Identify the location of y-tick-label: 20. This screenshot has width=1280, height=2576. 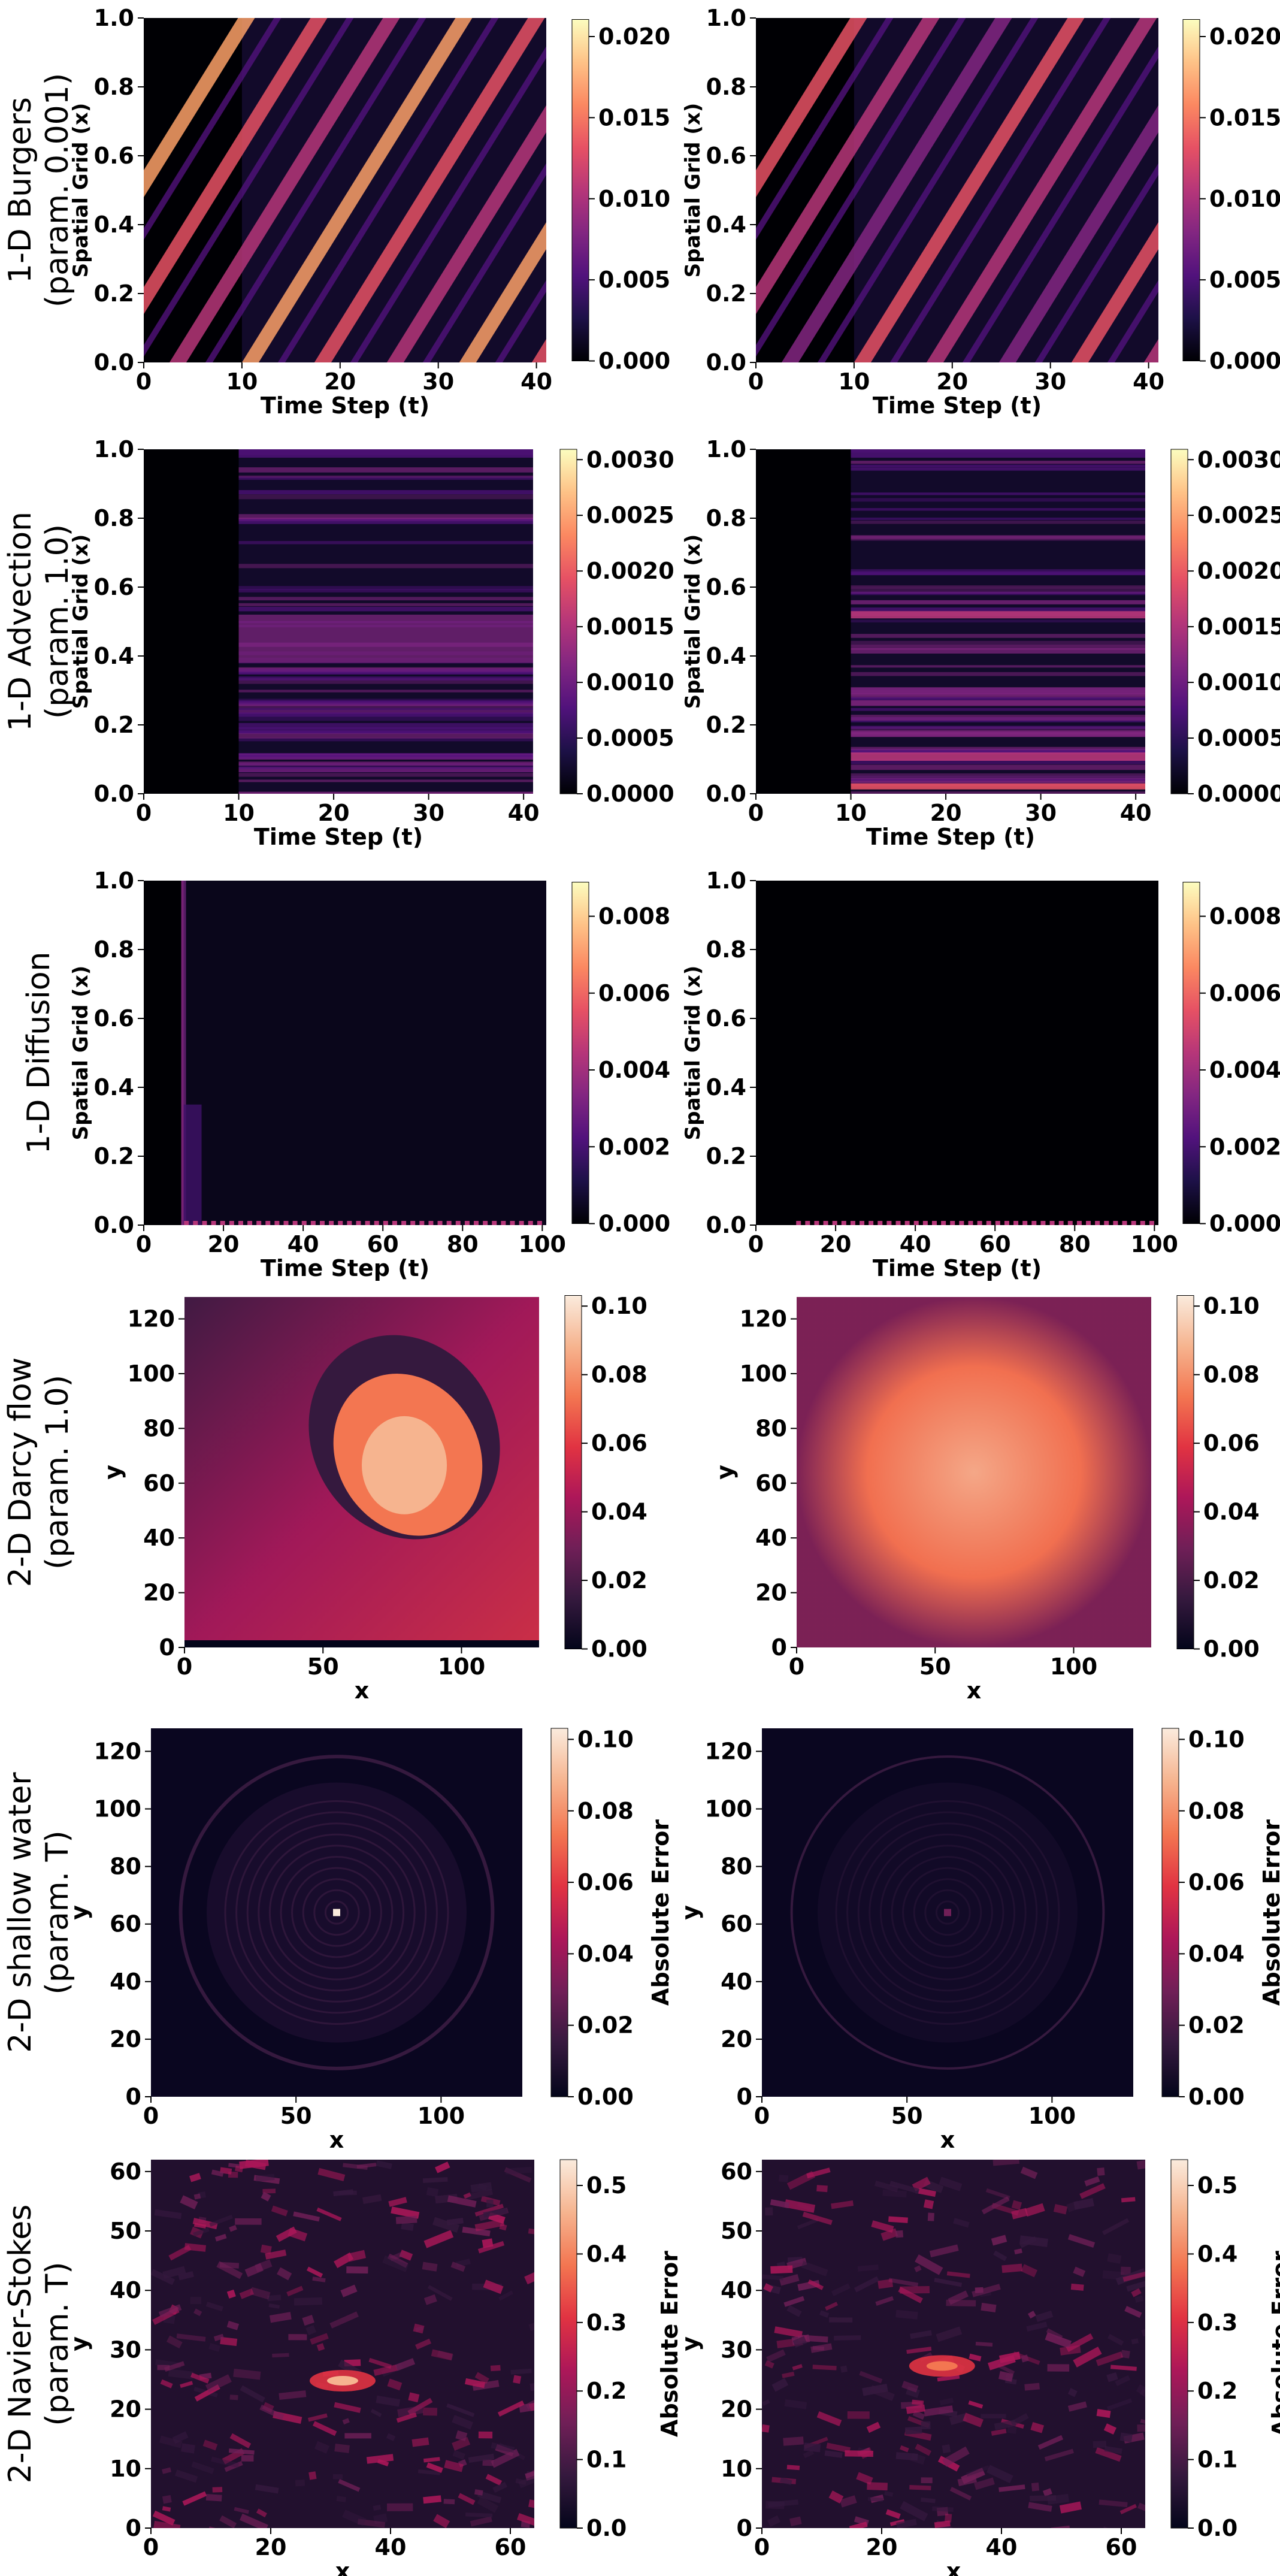
(736, 2039).